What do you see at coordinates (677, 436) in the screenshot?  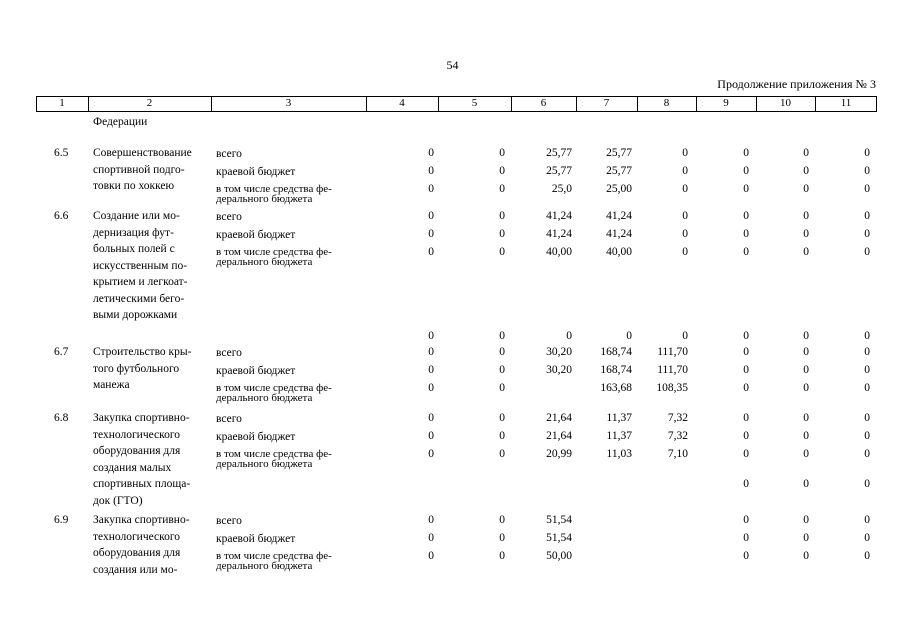 I see `value-cell: 7,32` at bounding box center [677, 436].